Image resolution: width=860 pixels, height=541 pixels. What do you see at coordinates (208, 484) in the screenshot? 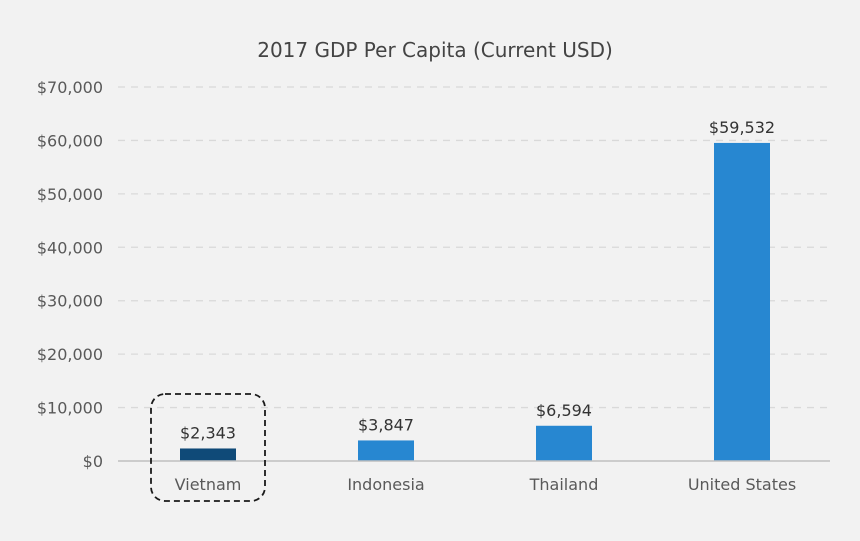
I see `x-tick-label: Vietnam` at bounding box center [208, 484].